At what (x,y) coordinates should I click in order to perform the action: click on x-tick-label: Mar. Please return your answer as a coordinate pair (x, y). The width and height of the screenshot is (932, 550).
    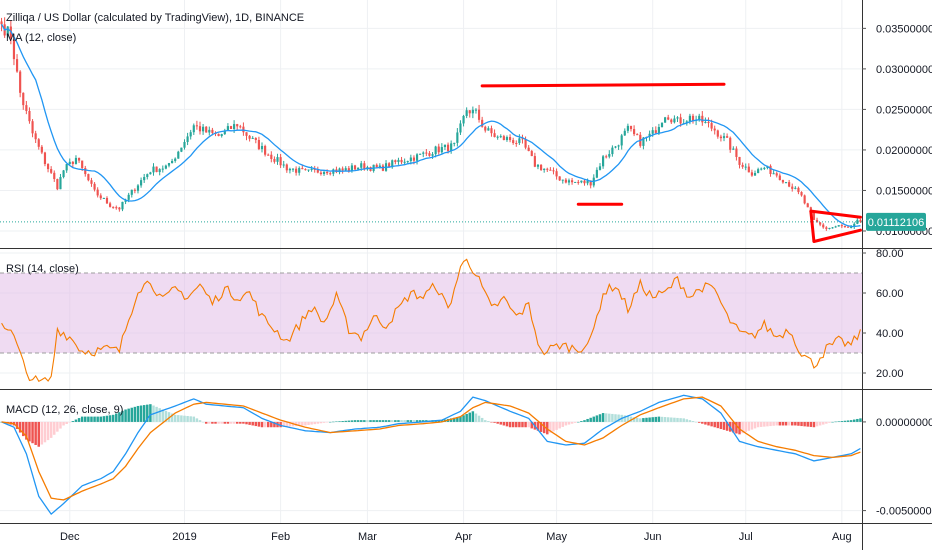
    Looking at the image, I should click on (367, 537).